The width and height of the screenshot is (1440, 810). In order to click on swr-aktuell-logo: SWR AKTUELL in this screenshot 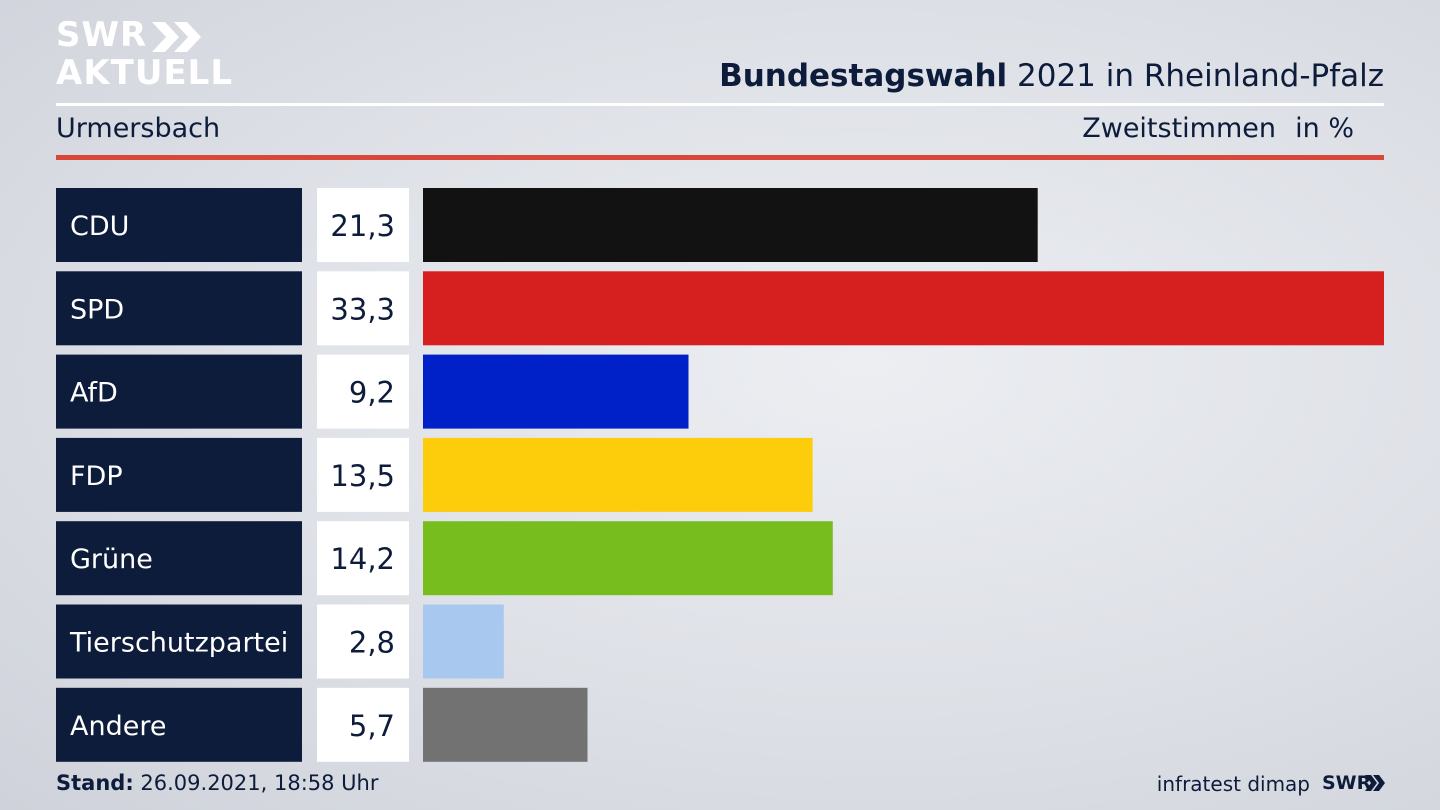, I will do `click(144, 53)`.